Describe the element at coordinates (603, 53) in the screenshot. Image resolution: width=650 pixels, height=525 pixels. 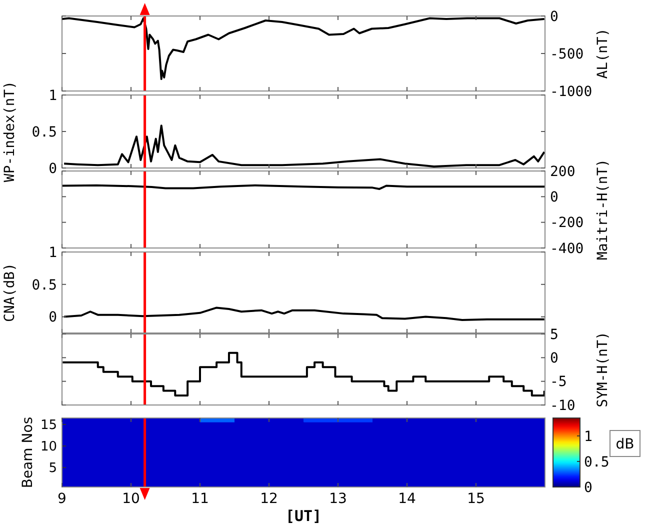
I see `y2-axis-title: AL(nT)` at that location.